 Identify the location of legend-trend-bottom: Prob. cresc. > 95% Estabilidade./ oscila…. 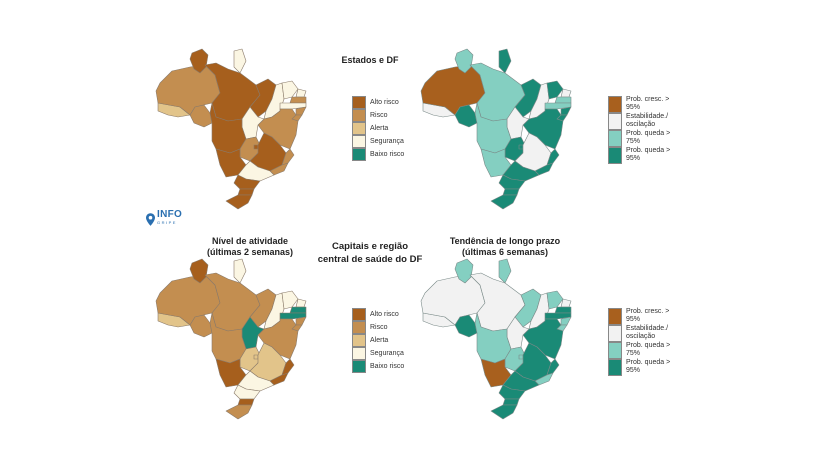
(641, 342).